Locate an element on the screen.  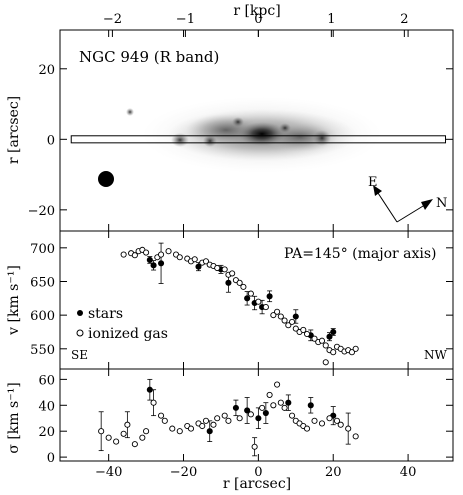
x-tick-label: 20 is located at coordinates (333, 472).